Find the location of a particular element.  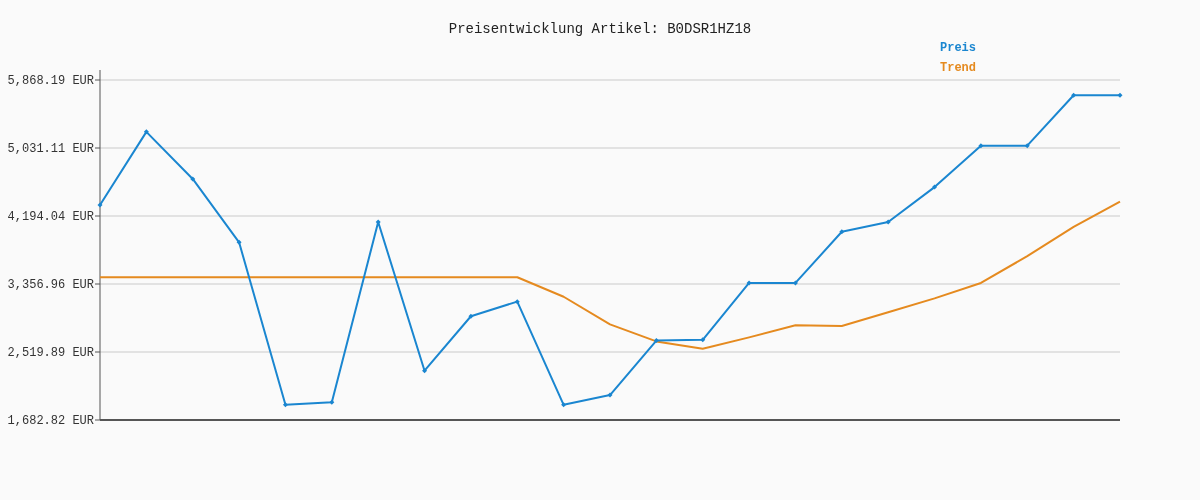

y-tick-label: 4,194.04 EUR is located at coordinates (50, 217).